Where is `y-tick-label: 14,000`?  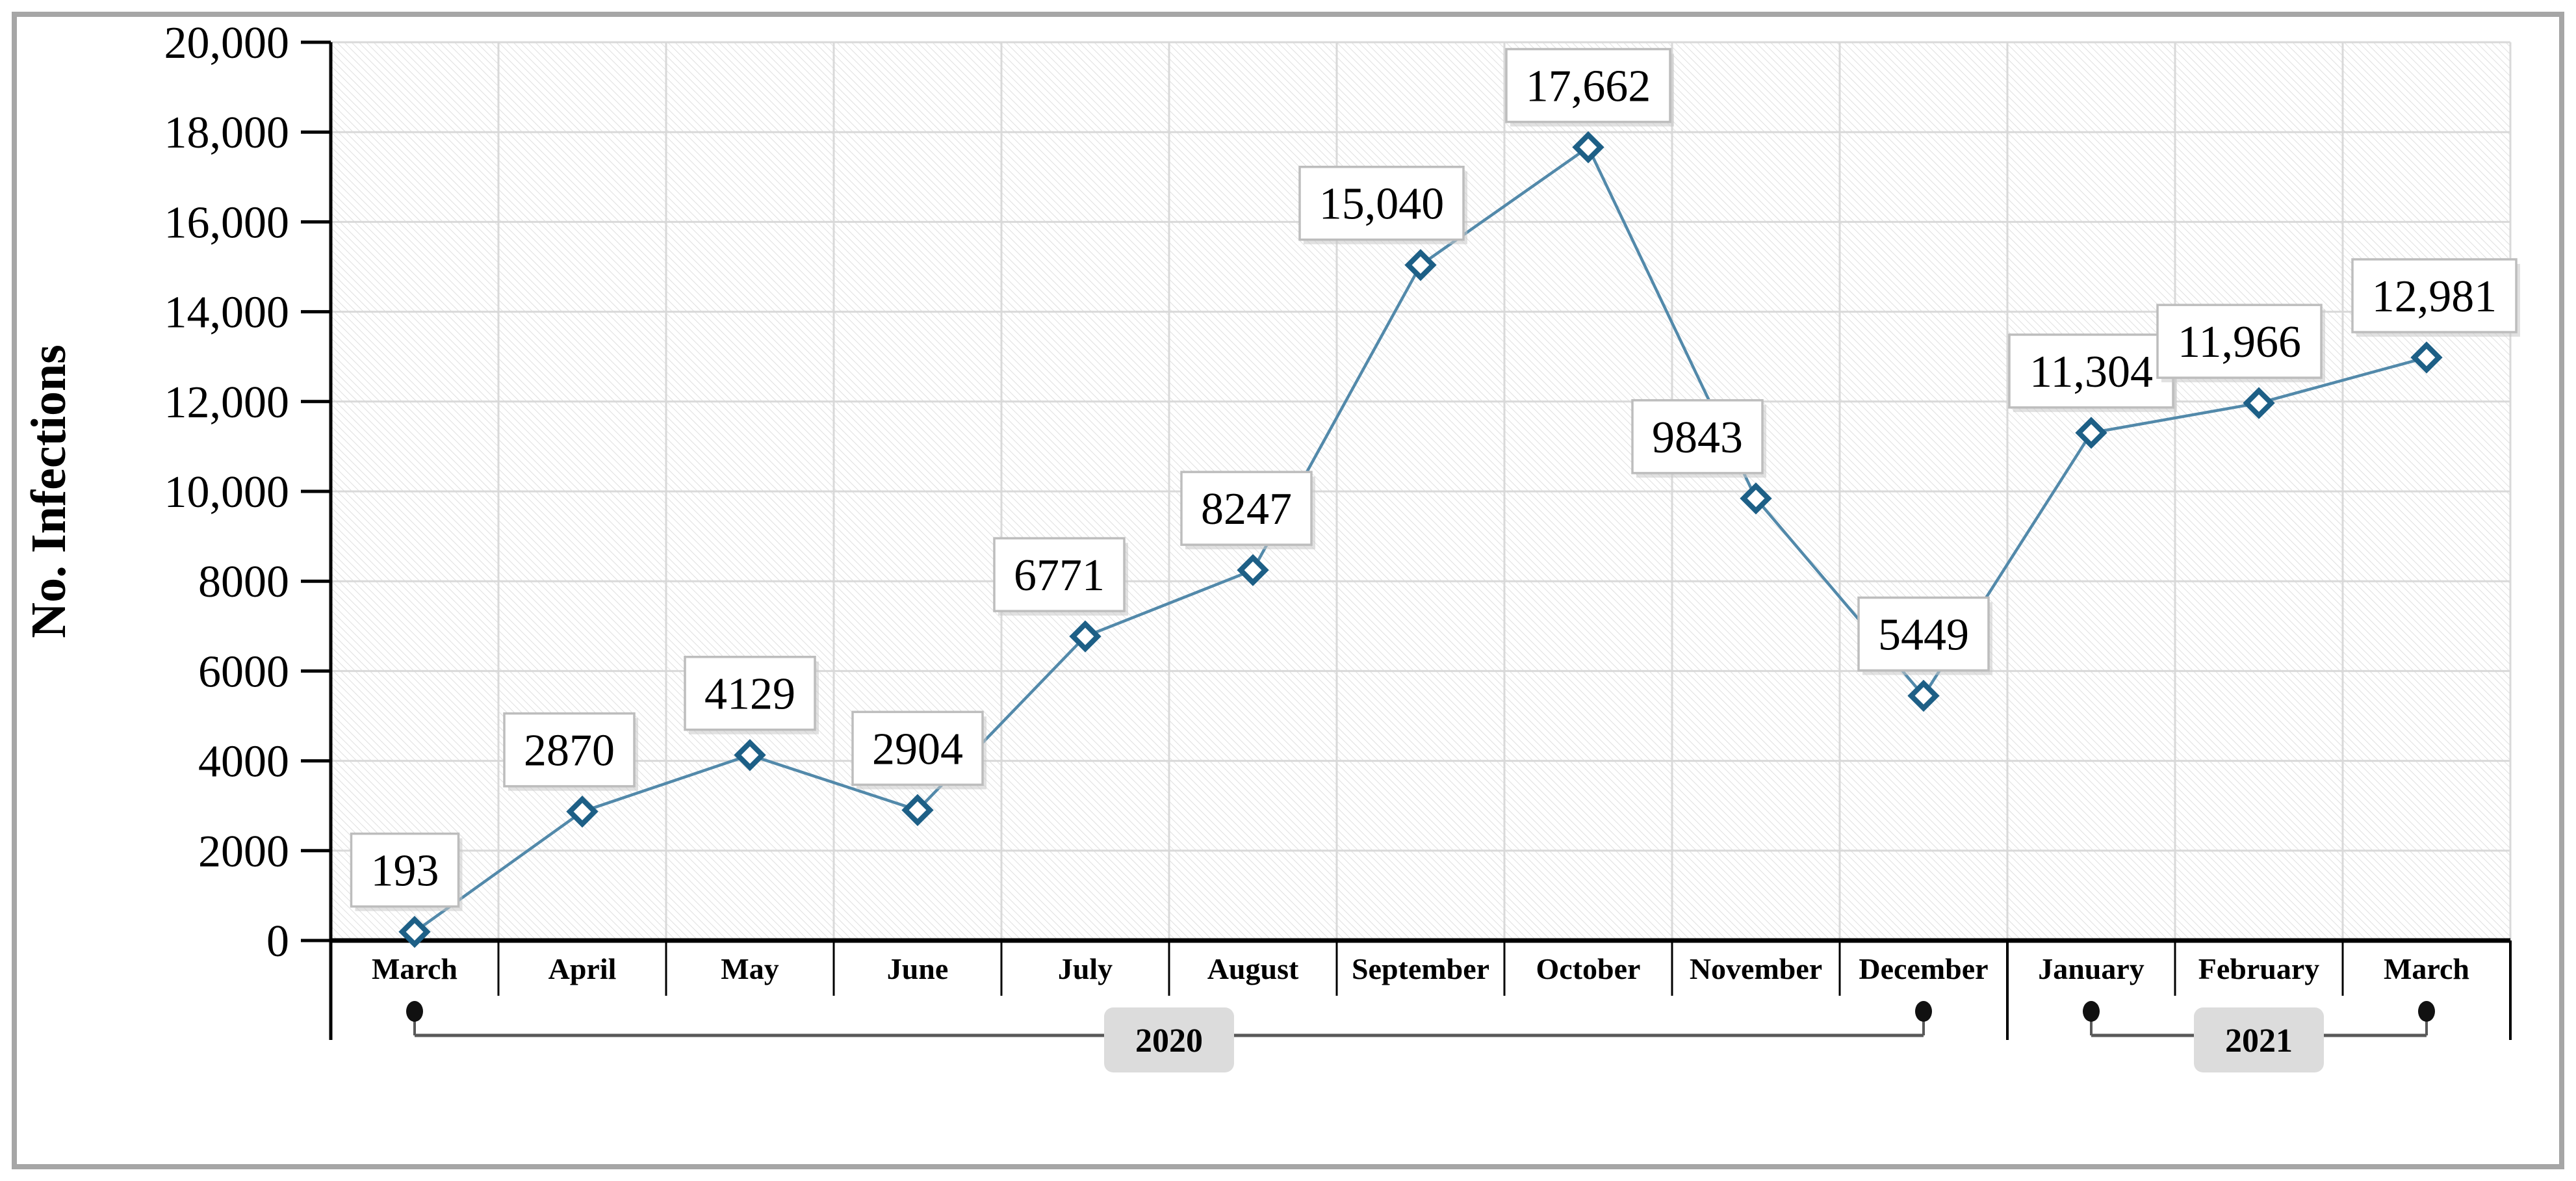
y-tick-label: 14,000 is located at coordinates (227, 313).